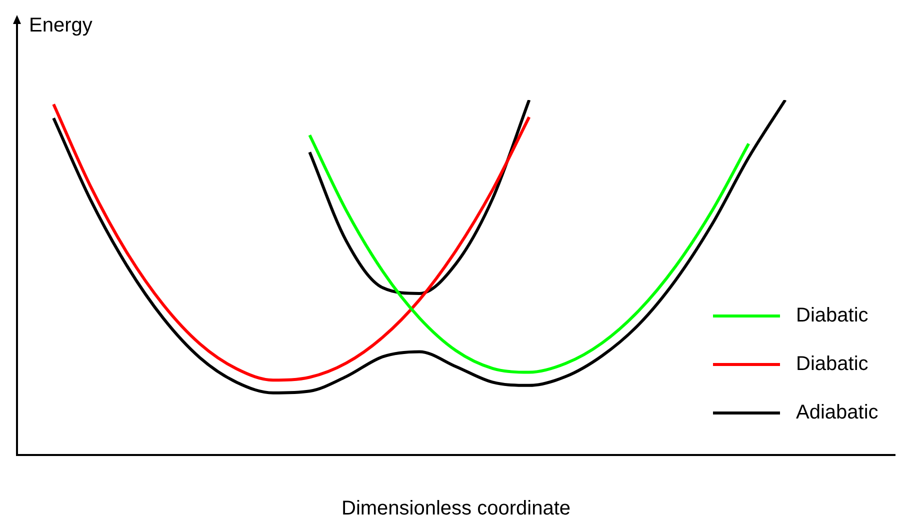 This screenshot has height=529, width=904. Describe the element at coordinates (60, 25) in the screenshot. I see `y-axis-title: Energy` at that location.